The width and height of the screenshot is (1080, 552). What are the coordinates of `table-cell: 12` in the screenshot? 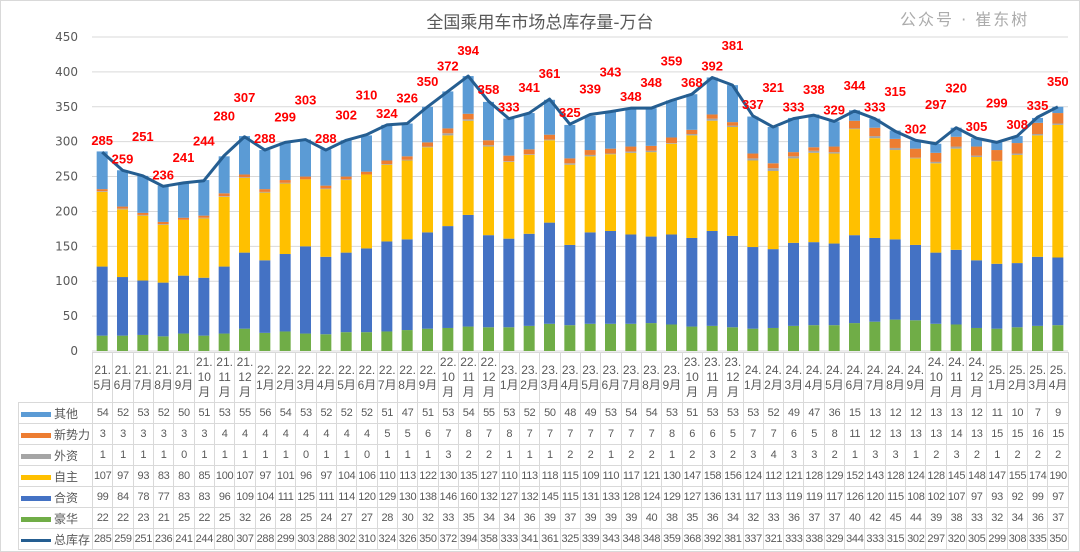 It's located at (916, 413).